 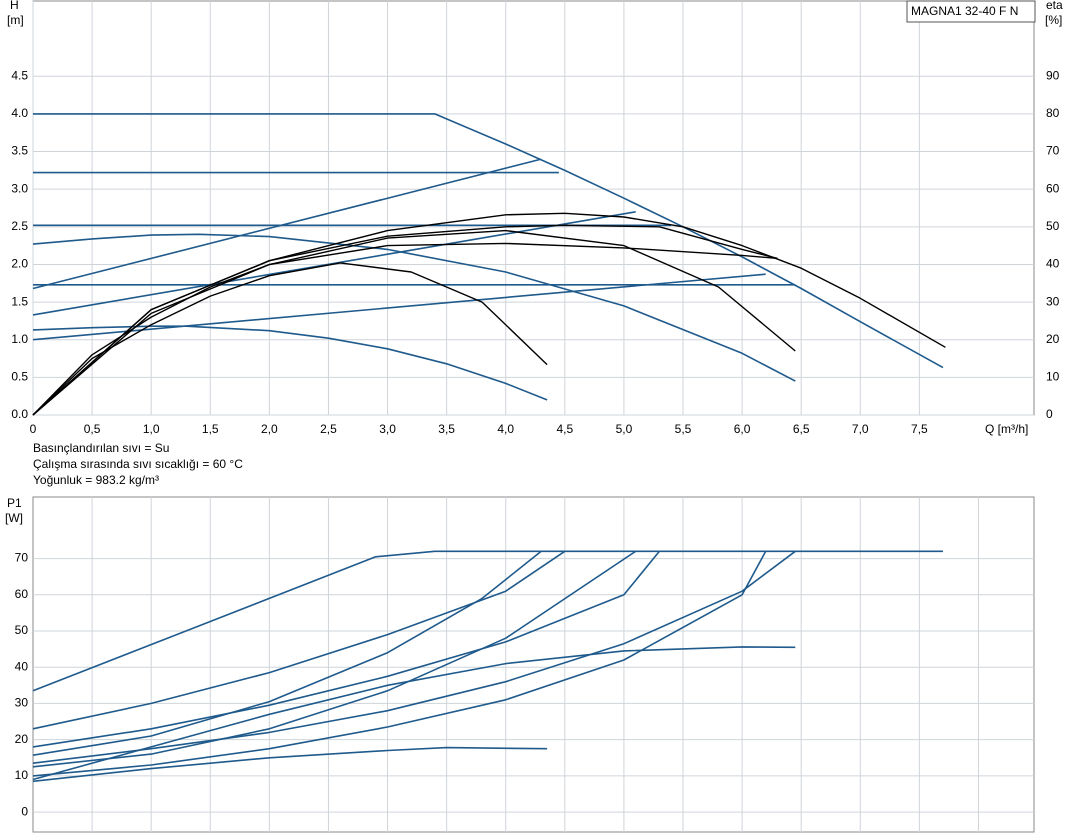 What do you see at coordinates (22, 739) in the screenshot?
I see `y-tick-label: 20` at bounding box center [22, 739].